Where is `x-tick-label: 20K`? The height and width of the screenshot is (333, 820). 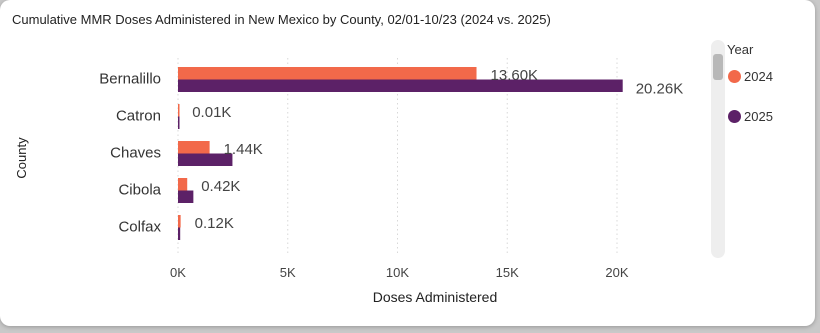
x-tick-label: 20K is located at coordinates (616, 272).